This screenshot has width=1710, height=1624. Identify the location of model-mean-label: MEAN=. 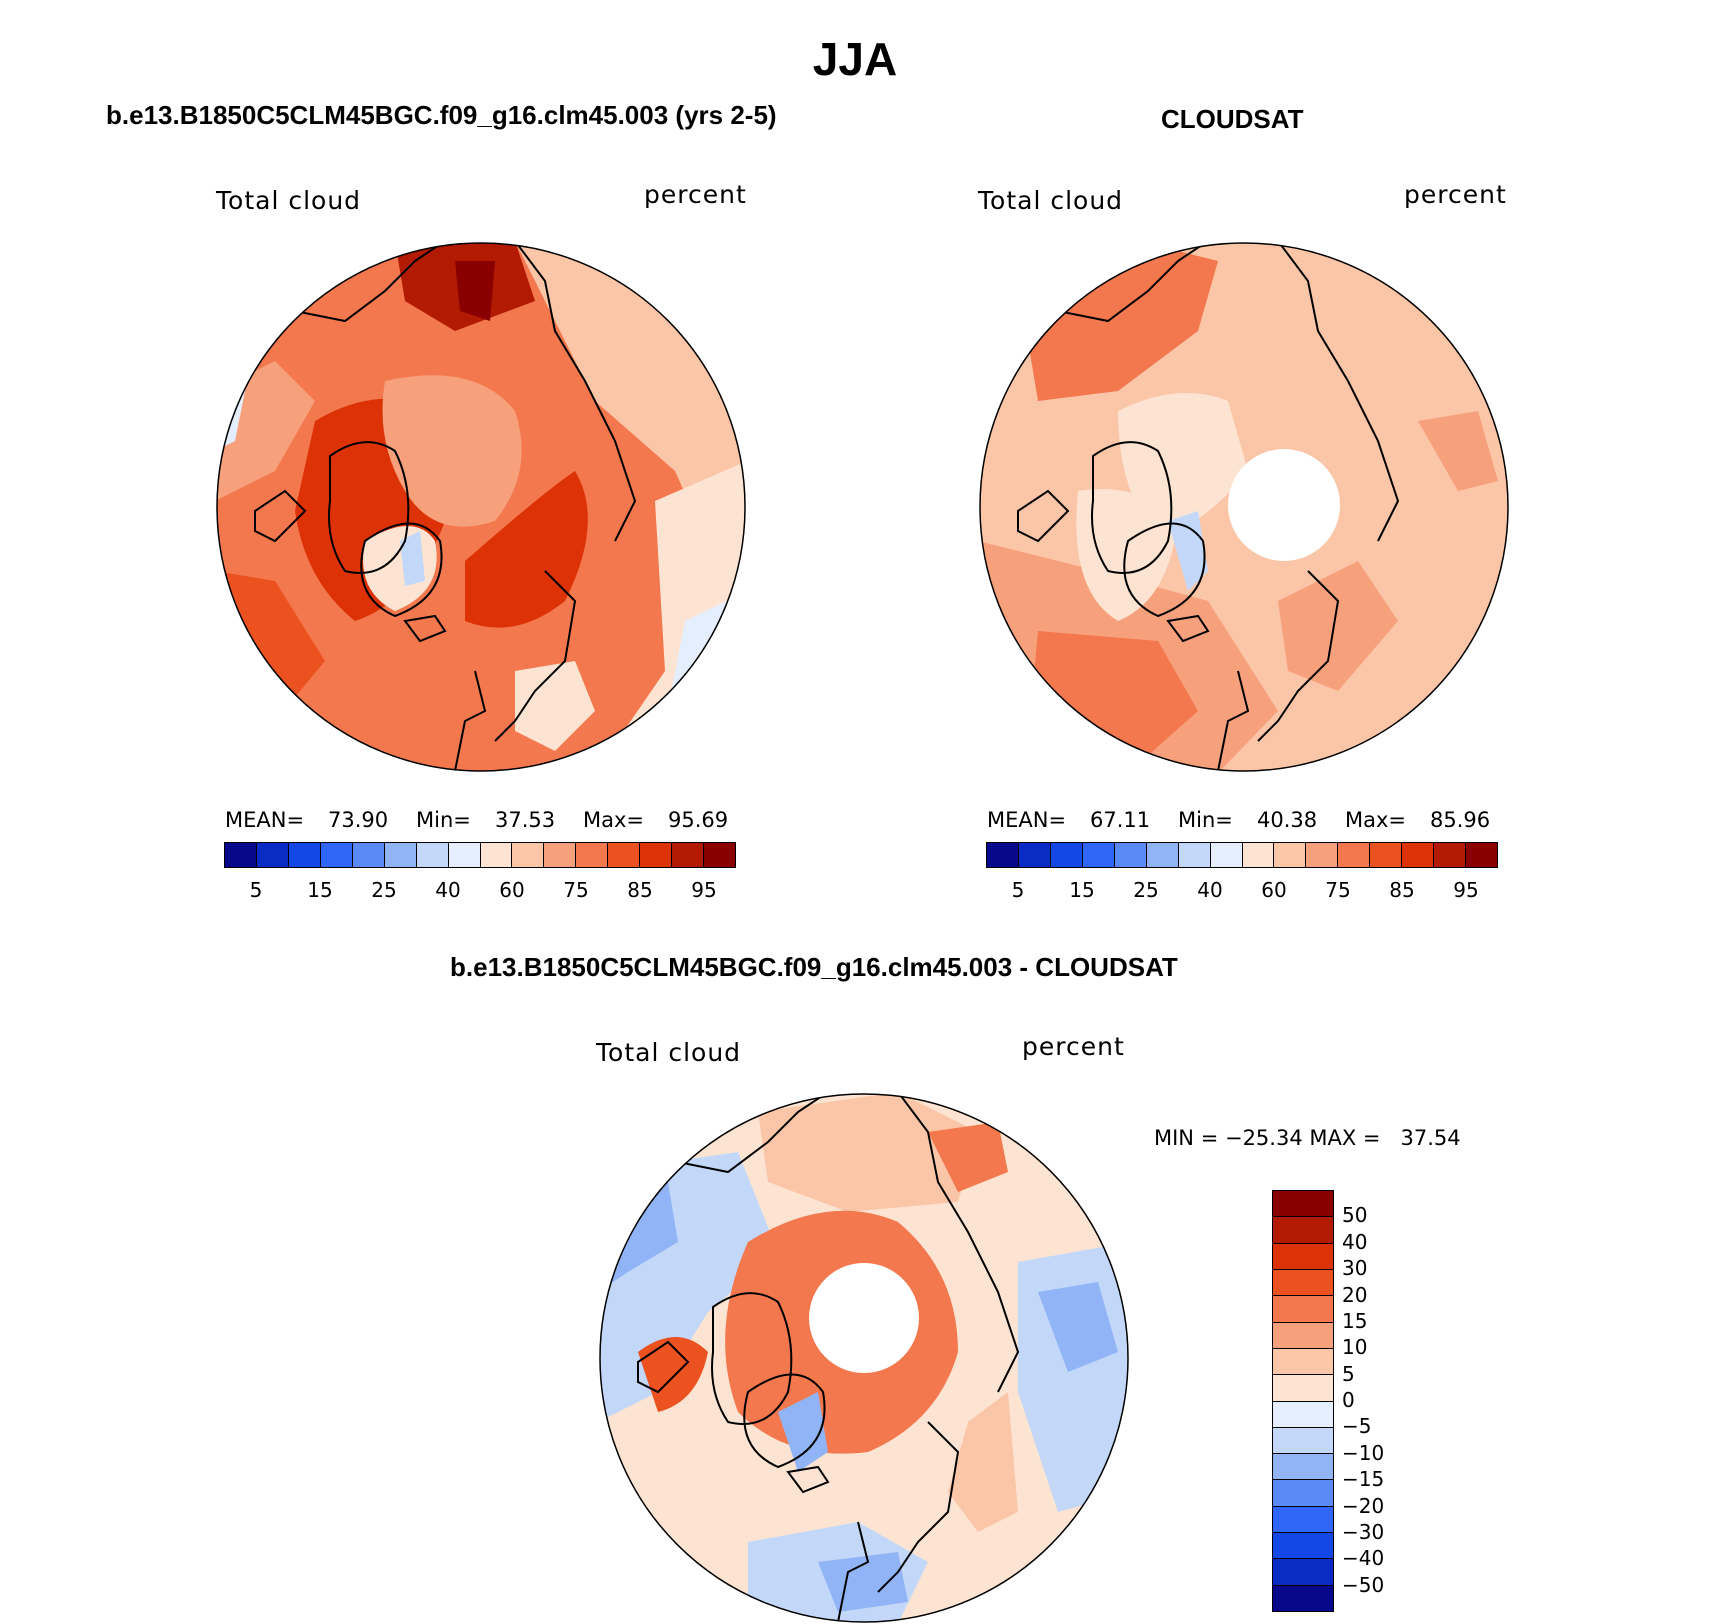
(265, 820).